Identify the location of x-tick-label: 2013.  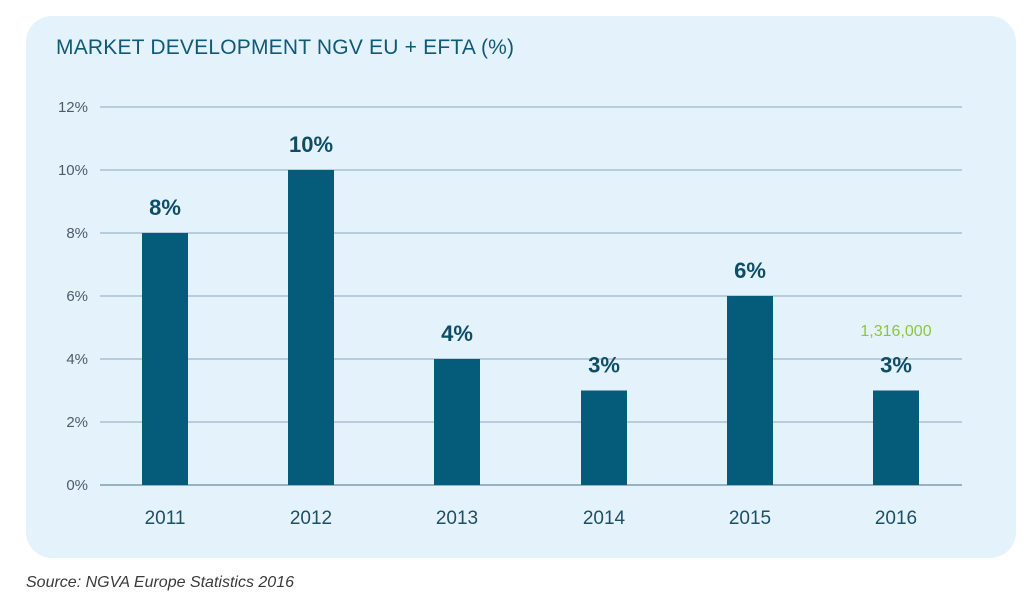
(457, 518).